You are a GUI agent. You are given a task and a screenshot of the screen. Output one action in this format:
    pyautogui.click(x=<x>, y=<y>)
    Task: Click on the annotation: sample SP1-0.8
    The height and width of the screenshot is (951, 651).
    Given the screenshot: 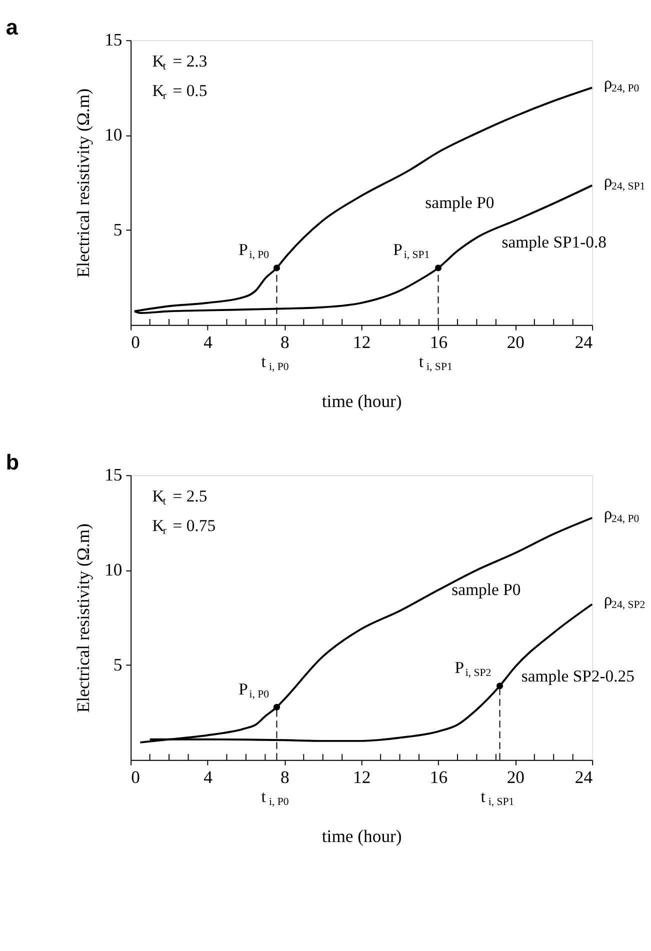 What is the action you would take?
    pyautogui.click(x=554, y=242)
    